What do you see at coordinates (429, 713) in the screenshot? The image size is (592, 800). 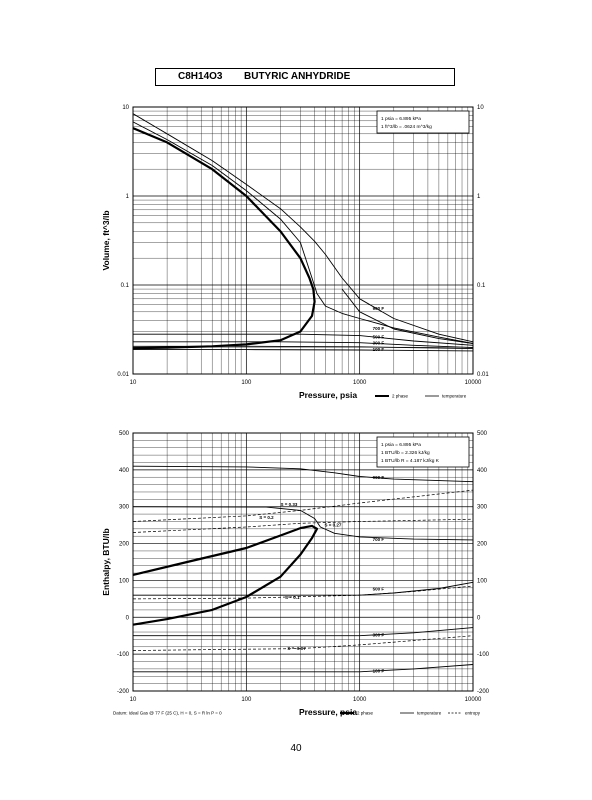 I see `chart2-legend-label: temperature` at bounding box center [429, 713].